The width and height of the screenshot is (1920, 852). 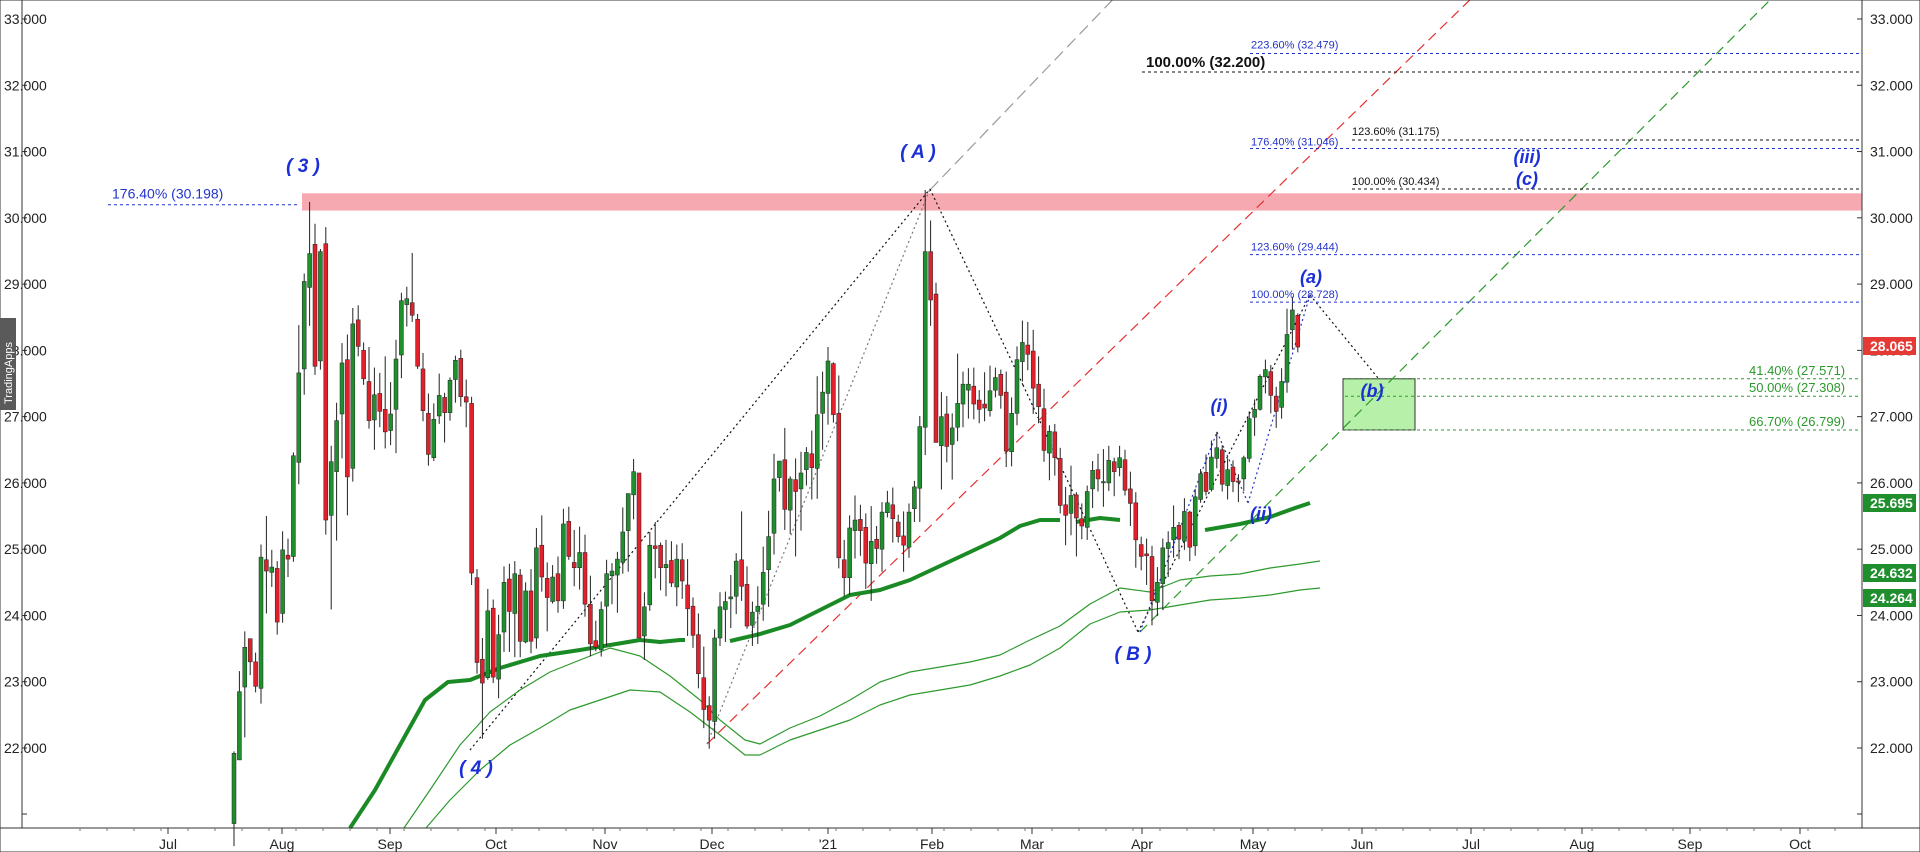 What do you see at coordinates (1372, 391) in the screenshot?
I see `wave-label: (b)` at bounding box center [1372, 391].